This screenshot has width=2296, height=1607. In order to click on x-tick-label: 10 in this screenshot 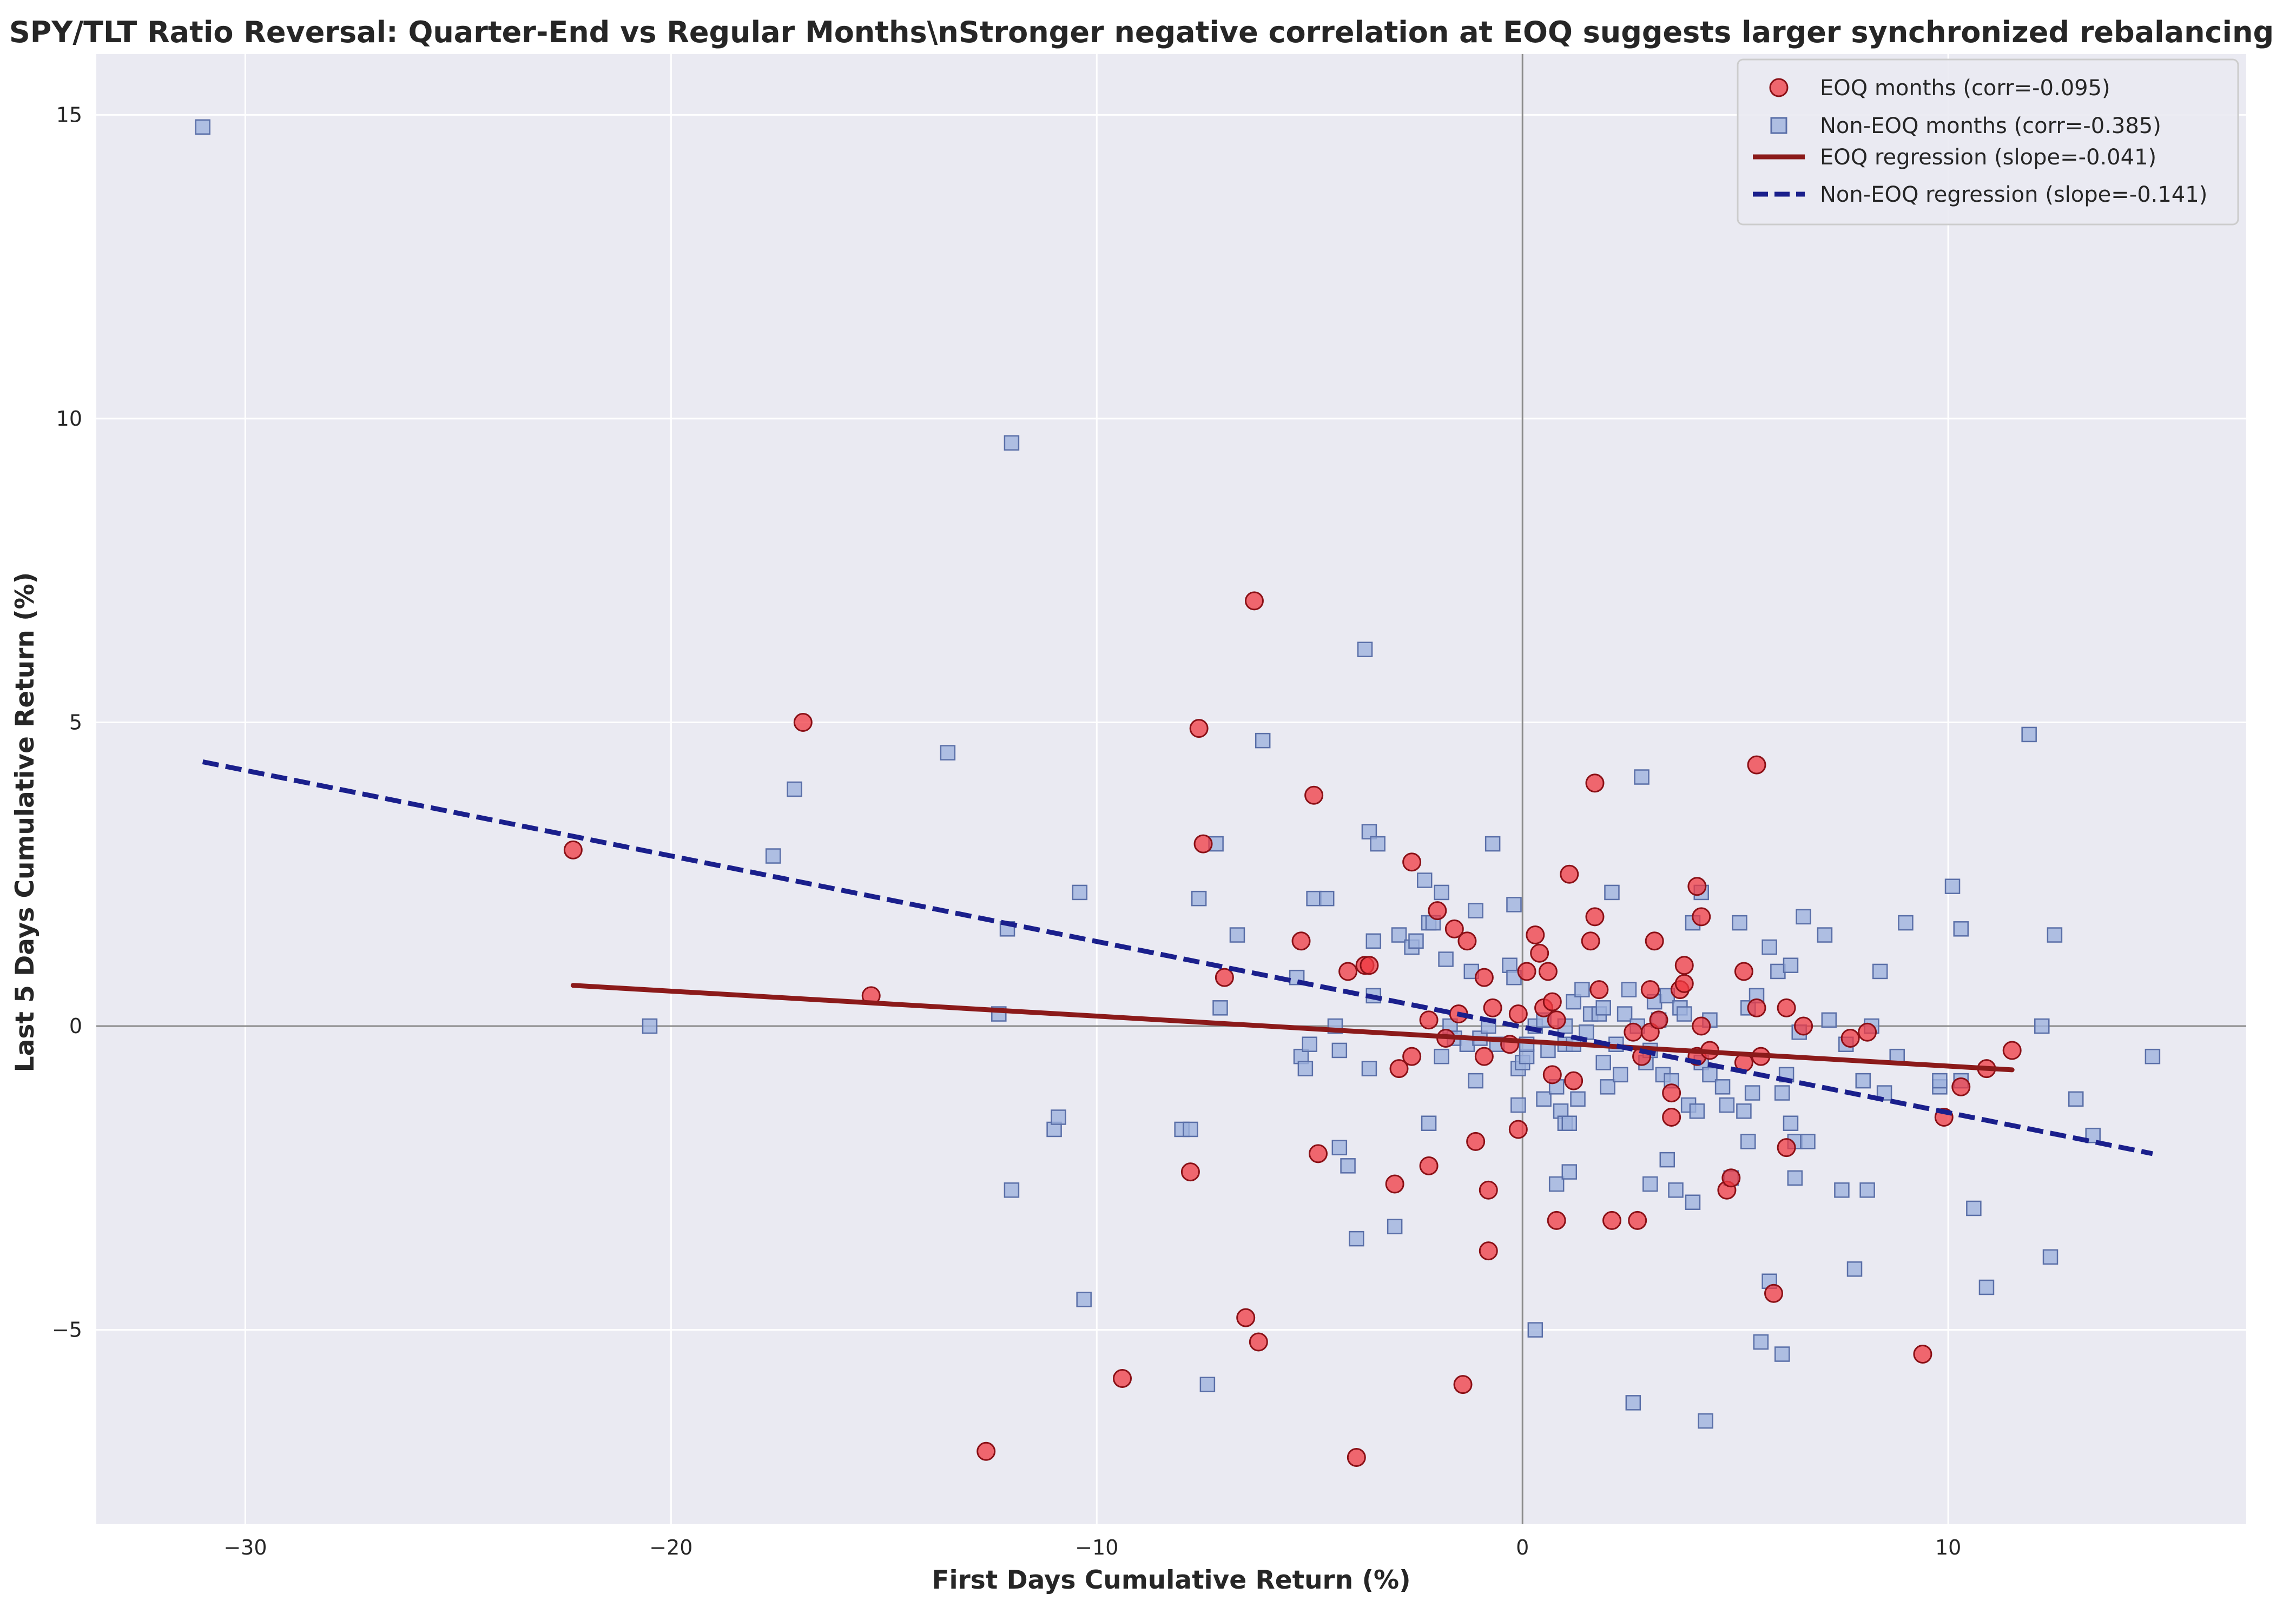, I will do `click(1948, 1547)`.